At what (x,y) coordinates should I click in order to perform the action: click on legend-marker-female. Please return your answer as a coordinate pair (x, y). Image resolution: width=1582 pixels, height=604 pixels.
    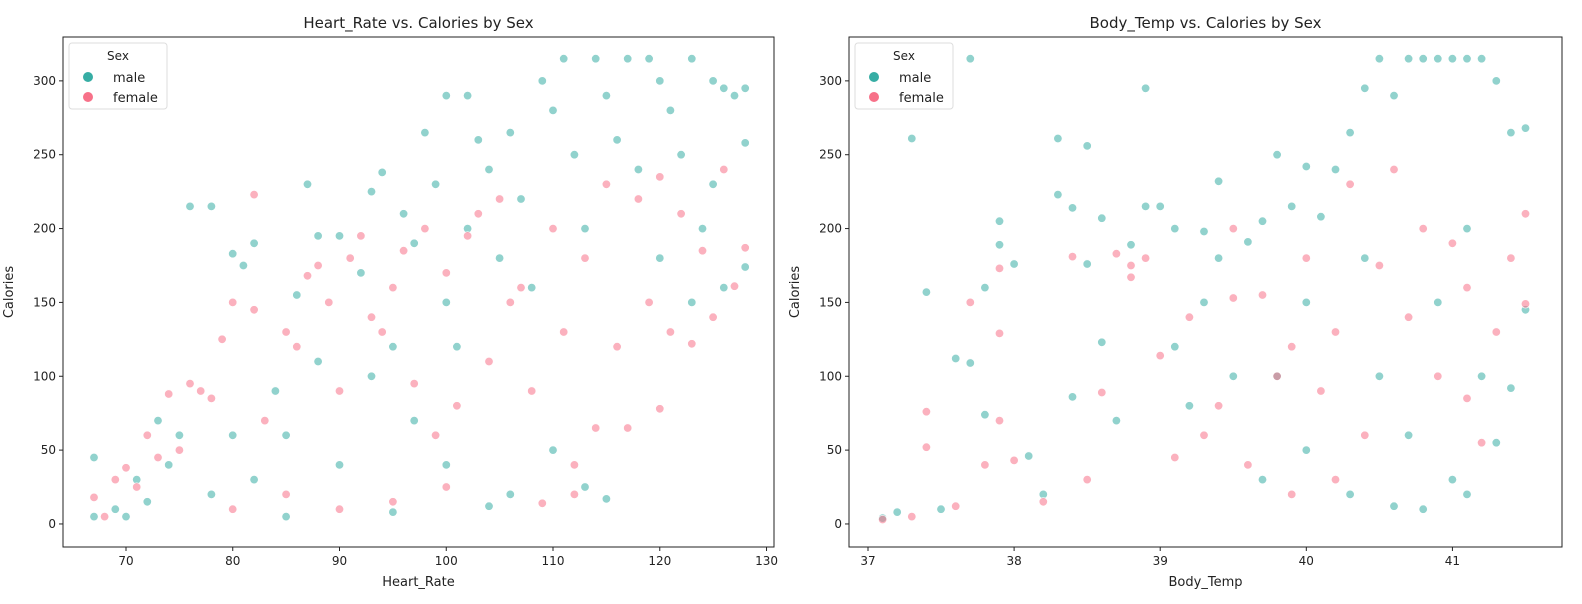
    Looking at the image, I should click on (88, 97).